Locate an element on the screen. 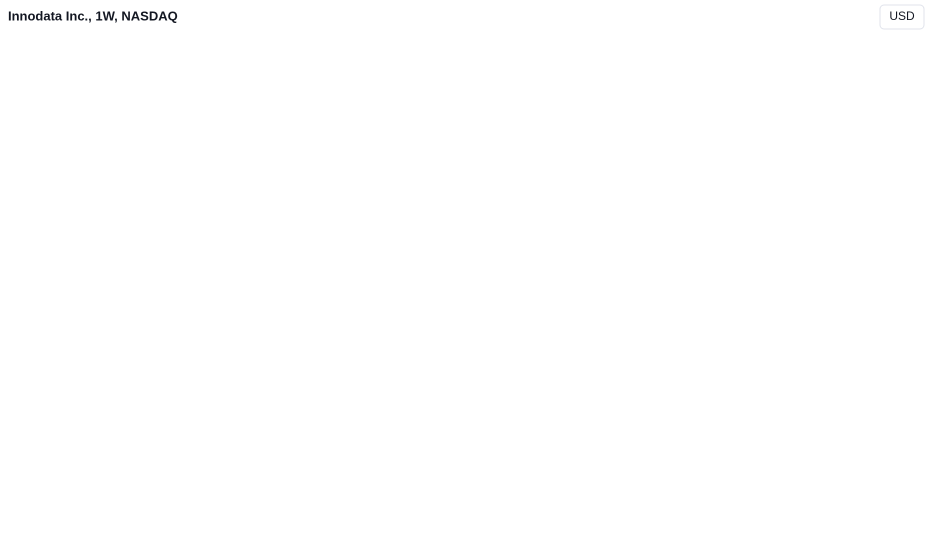  currency-button is located at coordinates (902, 17).